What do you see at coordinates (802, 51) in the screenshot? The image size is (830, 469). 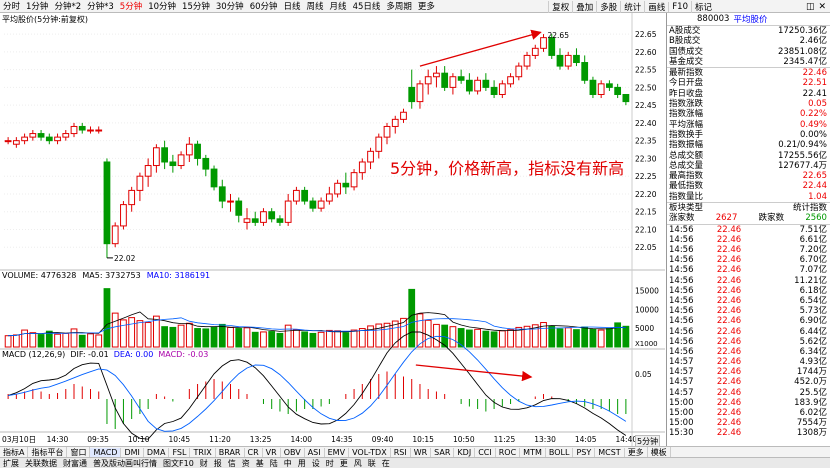 I see `quote-value: 23851.08亿` at bounding box center [802, 51].